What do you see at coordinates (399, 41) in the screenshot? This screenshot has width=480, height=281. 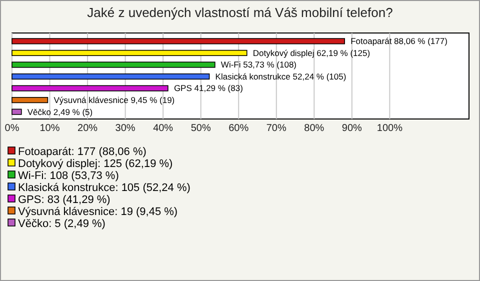 I see `category-label: Fotoaparát 88,06 % (177)` at bounding box center [399, 41].